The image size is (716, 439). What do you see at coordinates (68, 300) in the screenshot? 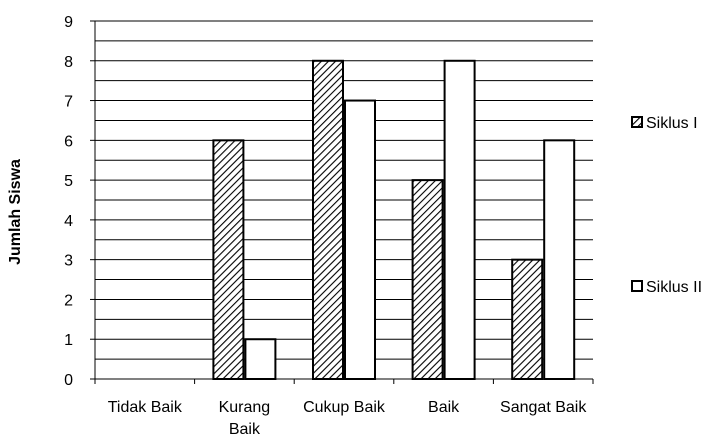
I see `y-tick-label: 2` at bounding box center [68, 300].